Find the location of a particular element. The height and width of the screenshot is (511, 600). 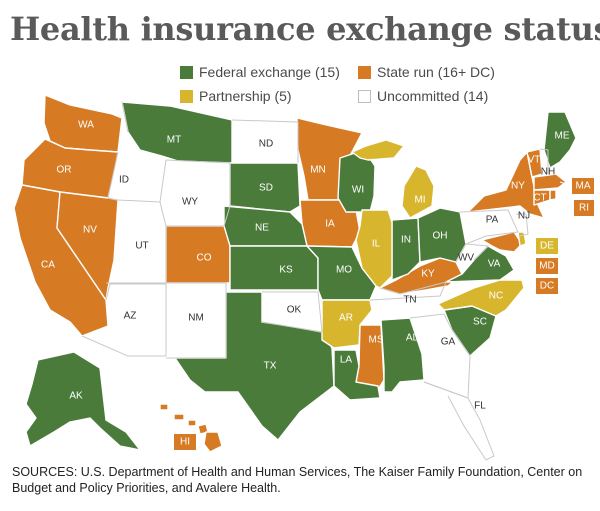

label-nc: NC is located at coordinates (496, 296).